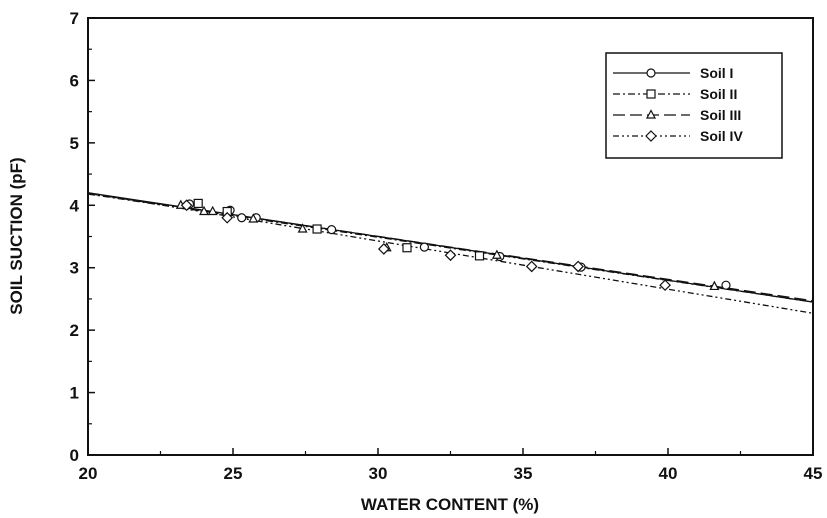  I want to click on y-tick-label: 7, so click(74, 18).